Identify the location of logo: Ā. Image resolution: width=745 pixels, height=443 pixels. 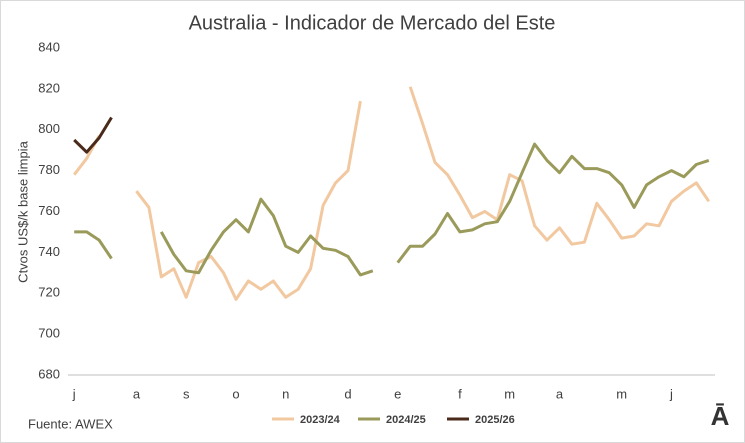
(720, 416).